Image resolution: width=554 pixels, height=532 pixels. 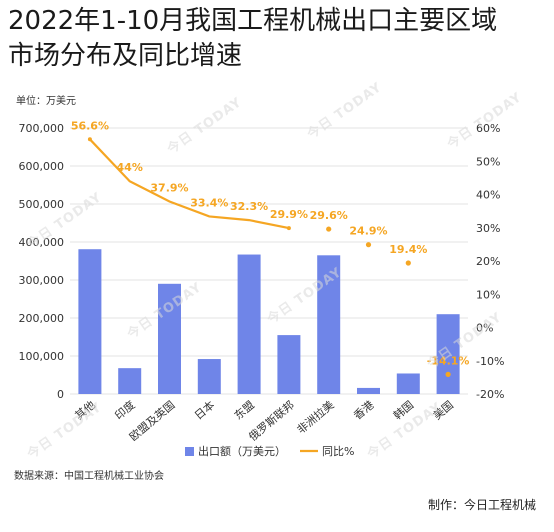 I want to click on y-left-tick-label: 600,000, so click(x=42, y=166).